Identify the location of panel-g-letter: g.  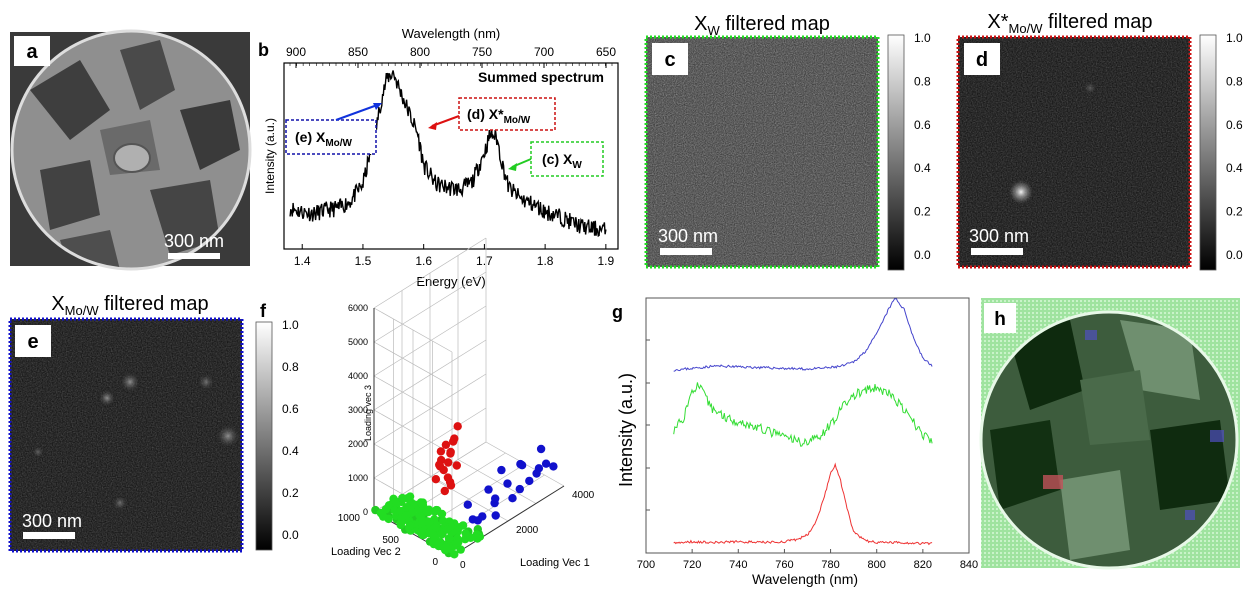
(617, 312).